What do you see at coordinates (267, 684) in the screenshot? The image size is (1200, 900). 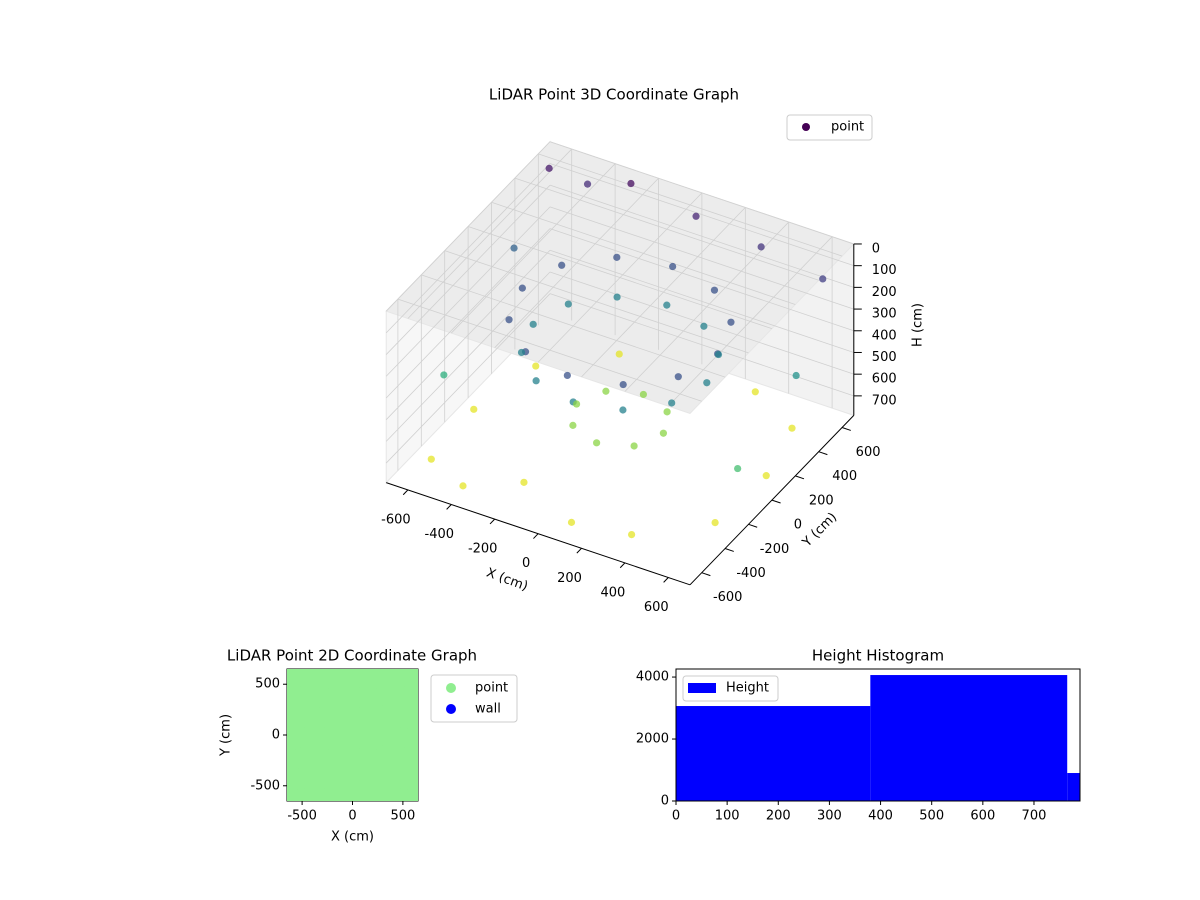 I see `y-tick-label: 500` at bounding box center [267, 684].